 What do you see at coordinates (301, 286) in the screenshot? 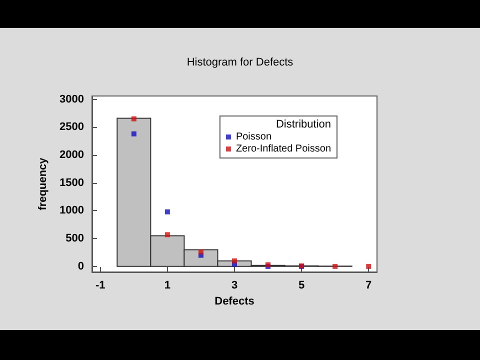
I see `x-tick-label: 5` at bounding box center [301, 286].